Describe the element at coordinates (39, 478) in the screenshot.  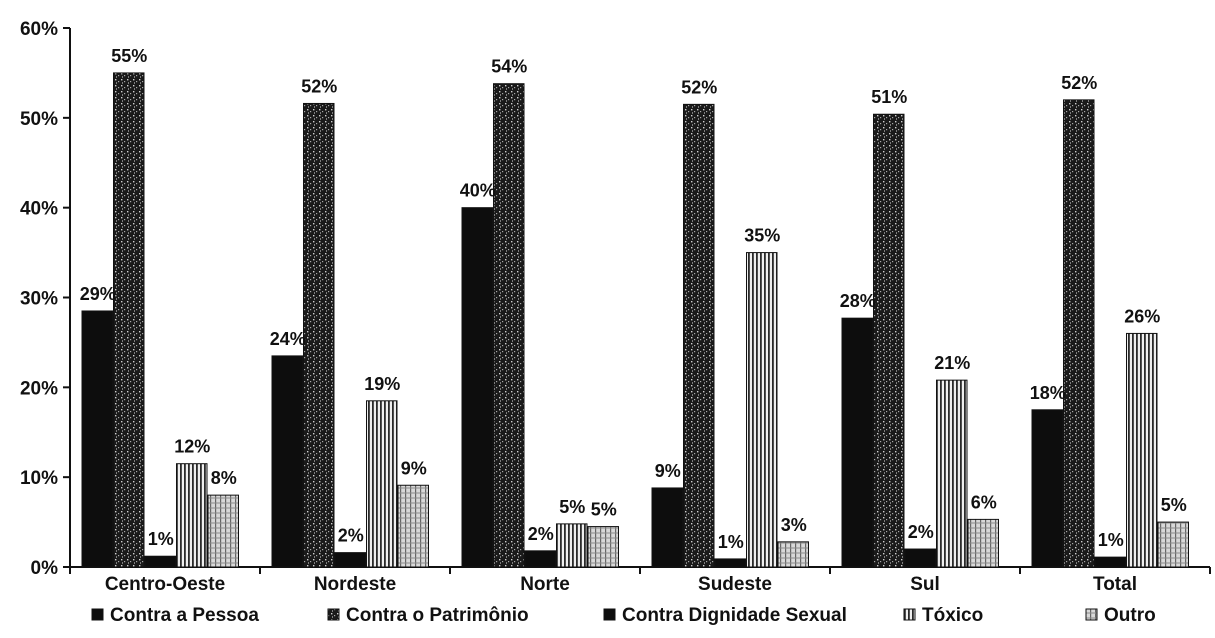
I see `y-tick-label: 10%` at that location.